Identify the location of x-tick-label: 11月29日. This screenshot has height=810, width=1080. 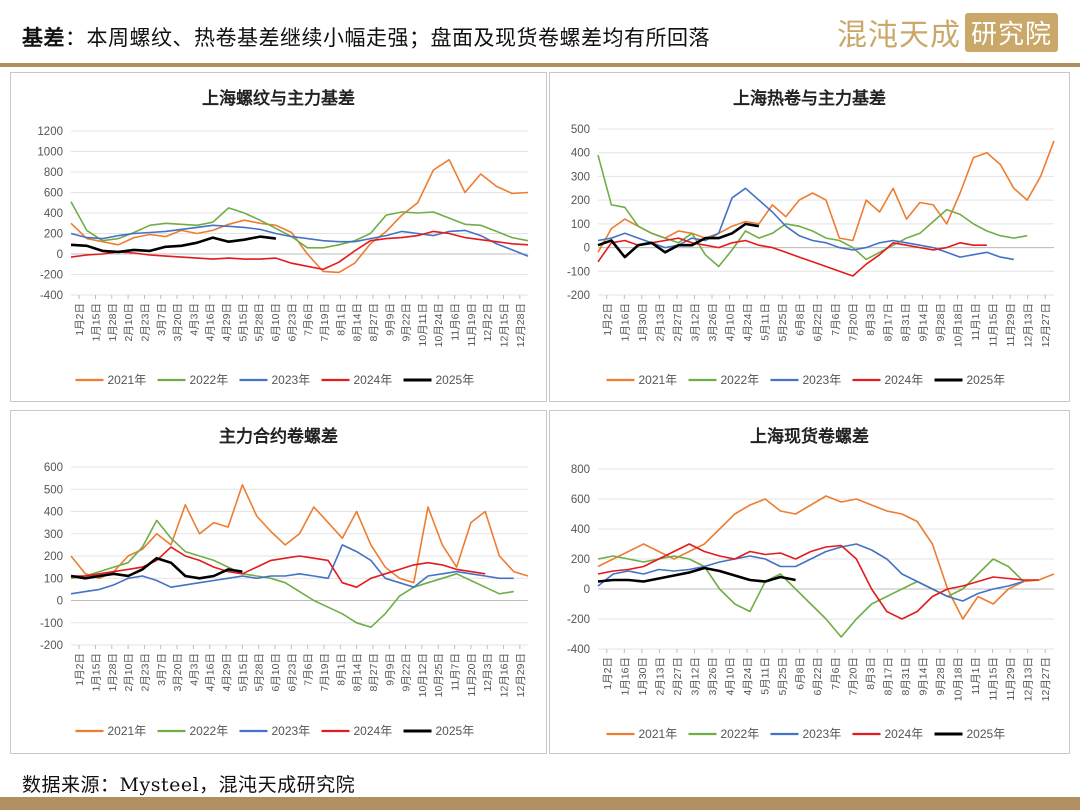
(1011, 679).